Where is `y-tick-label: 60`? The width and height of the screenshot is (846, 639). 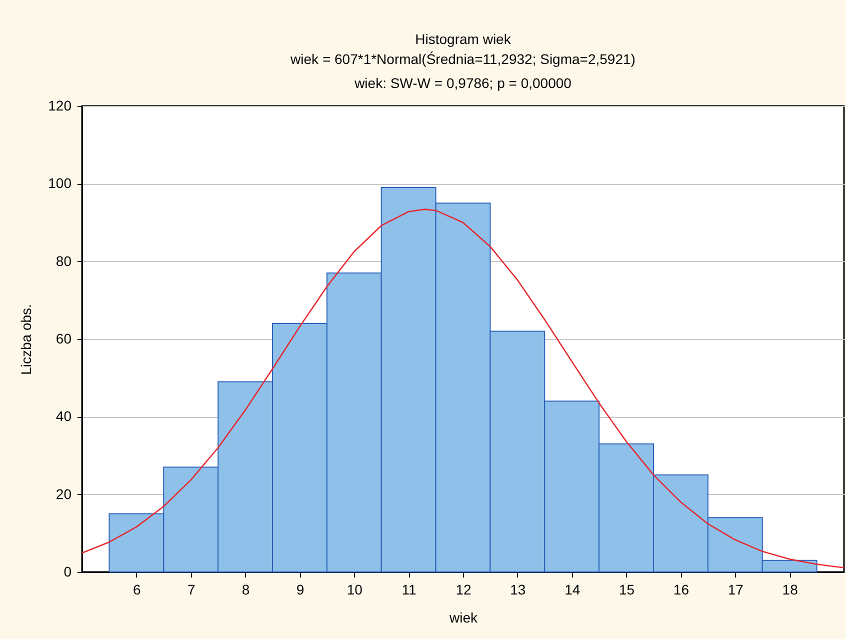 y-tick-label: 60 is located at coordinates (64, 338).